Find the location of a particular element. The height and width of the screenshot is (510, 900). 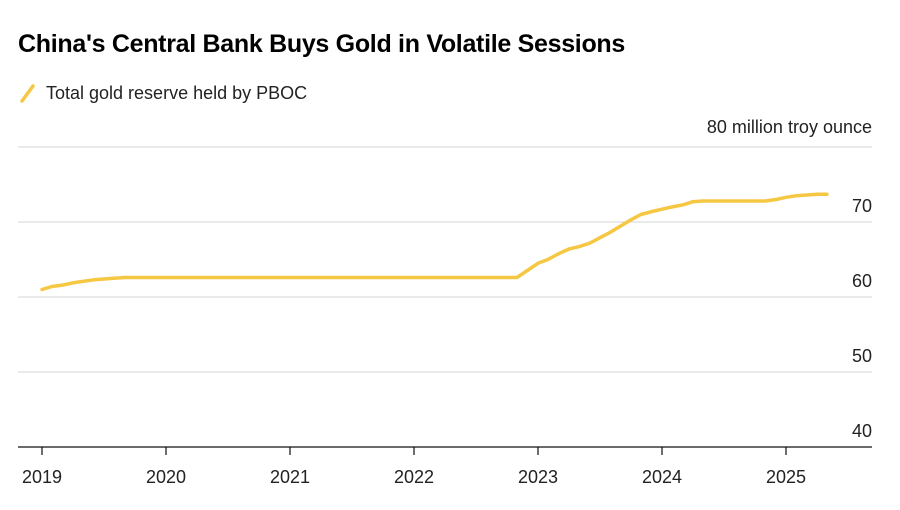

y-tick-label: 40 is located at coordinates (862, 431).